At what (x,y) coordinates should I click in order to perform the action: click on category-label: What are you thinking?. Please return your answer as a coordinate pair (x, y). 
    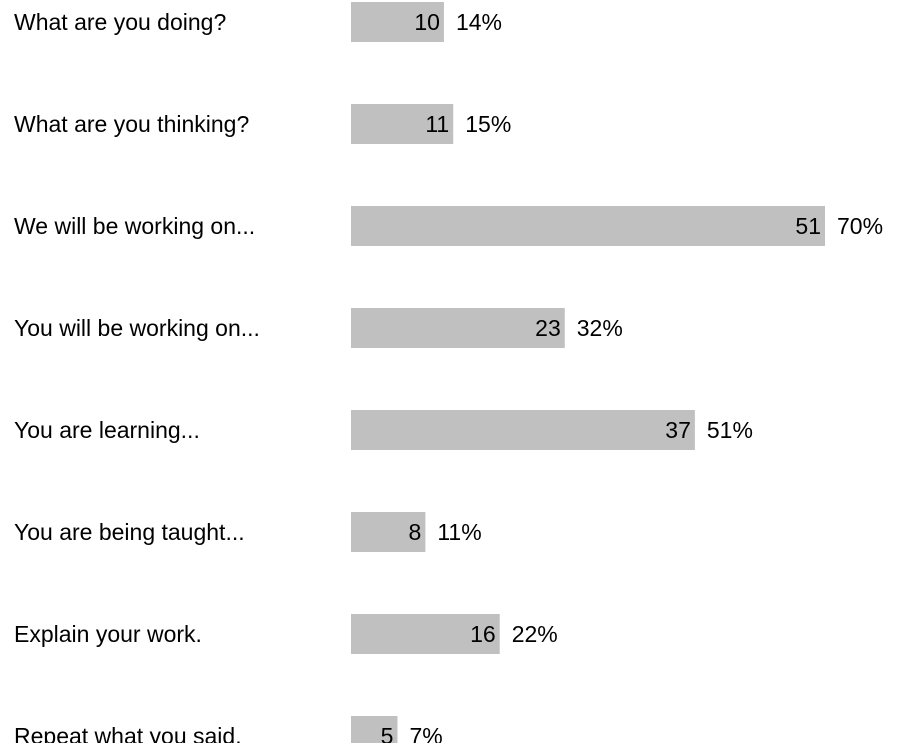
    Looking at the image, I should click on (131, 124).